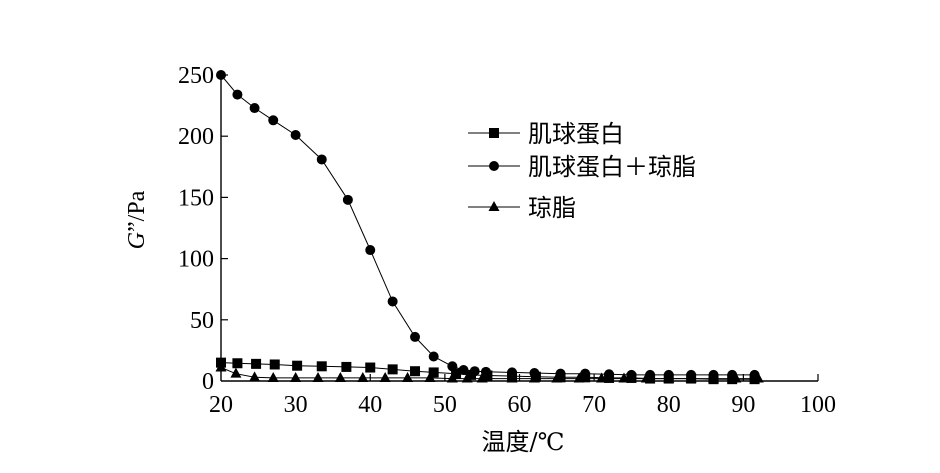  I want to click on legend-label: 琼脂, so click(552, 208).